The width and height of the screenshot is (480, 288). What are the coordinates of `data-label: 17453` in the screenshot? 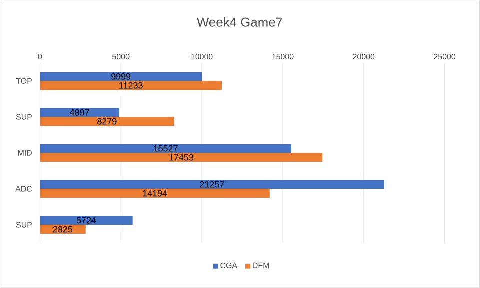 It's located at (182, 157).